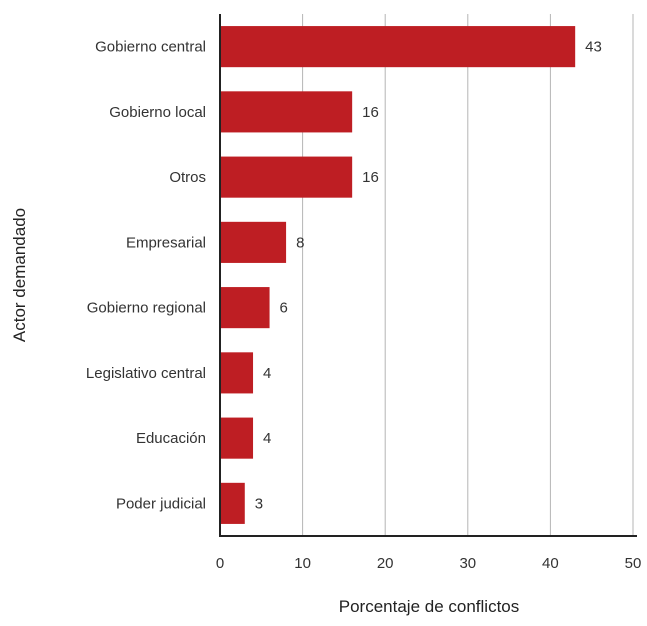 Image resolution: width=647 pixels, height=626 pixels. I want to click on value-label: 8, so click(300, 242).